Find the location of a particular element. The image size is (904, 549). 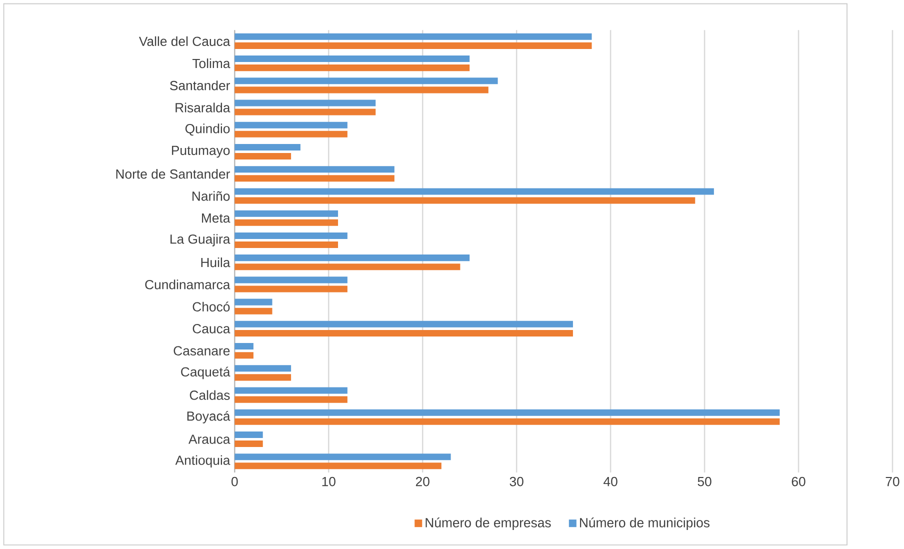

x-tick-label: 40 is located at coordinates (611, 481).